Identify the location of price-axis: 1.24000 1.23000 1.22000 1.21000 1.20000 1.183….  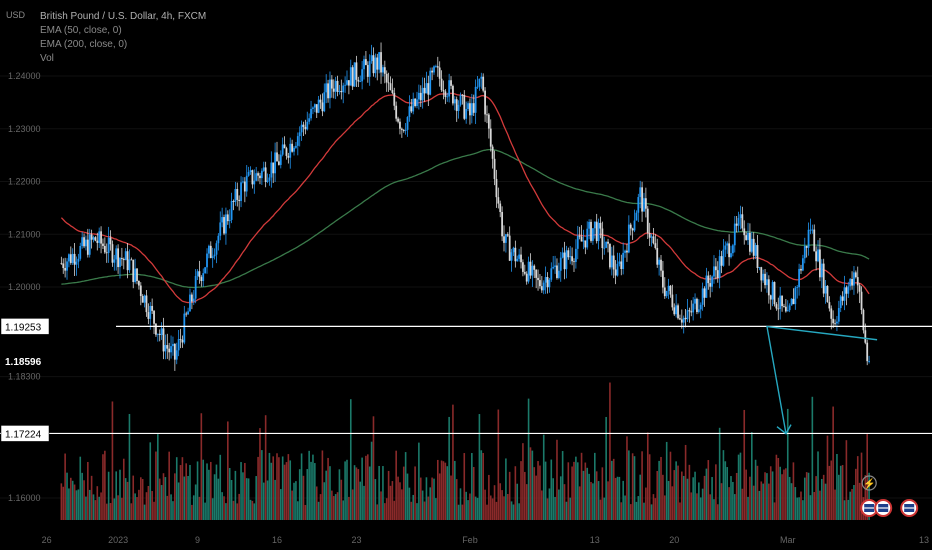
(25, 287).